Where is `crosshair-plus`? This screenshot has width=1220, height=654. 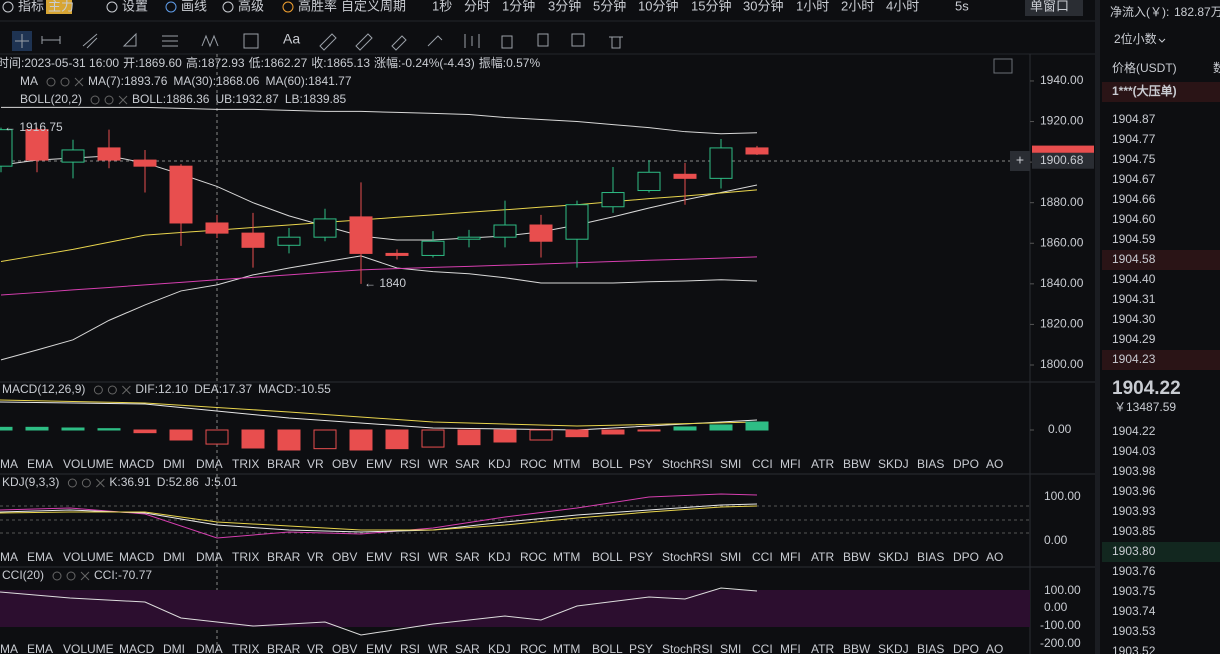 crosshair-plus is located at coordinates (1020, 161).